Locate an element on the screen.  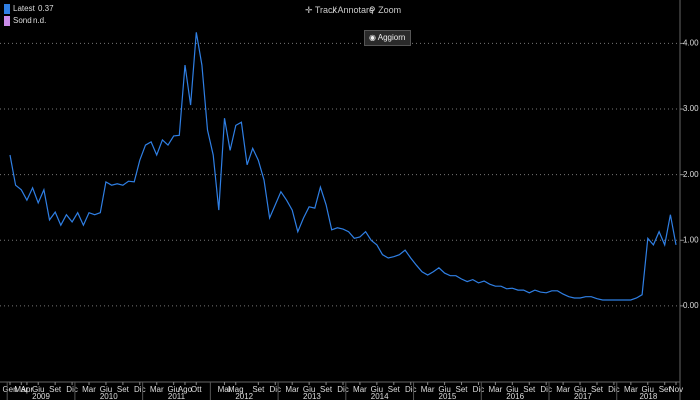
year-label: 2009 is located at coordinates (41, 396).